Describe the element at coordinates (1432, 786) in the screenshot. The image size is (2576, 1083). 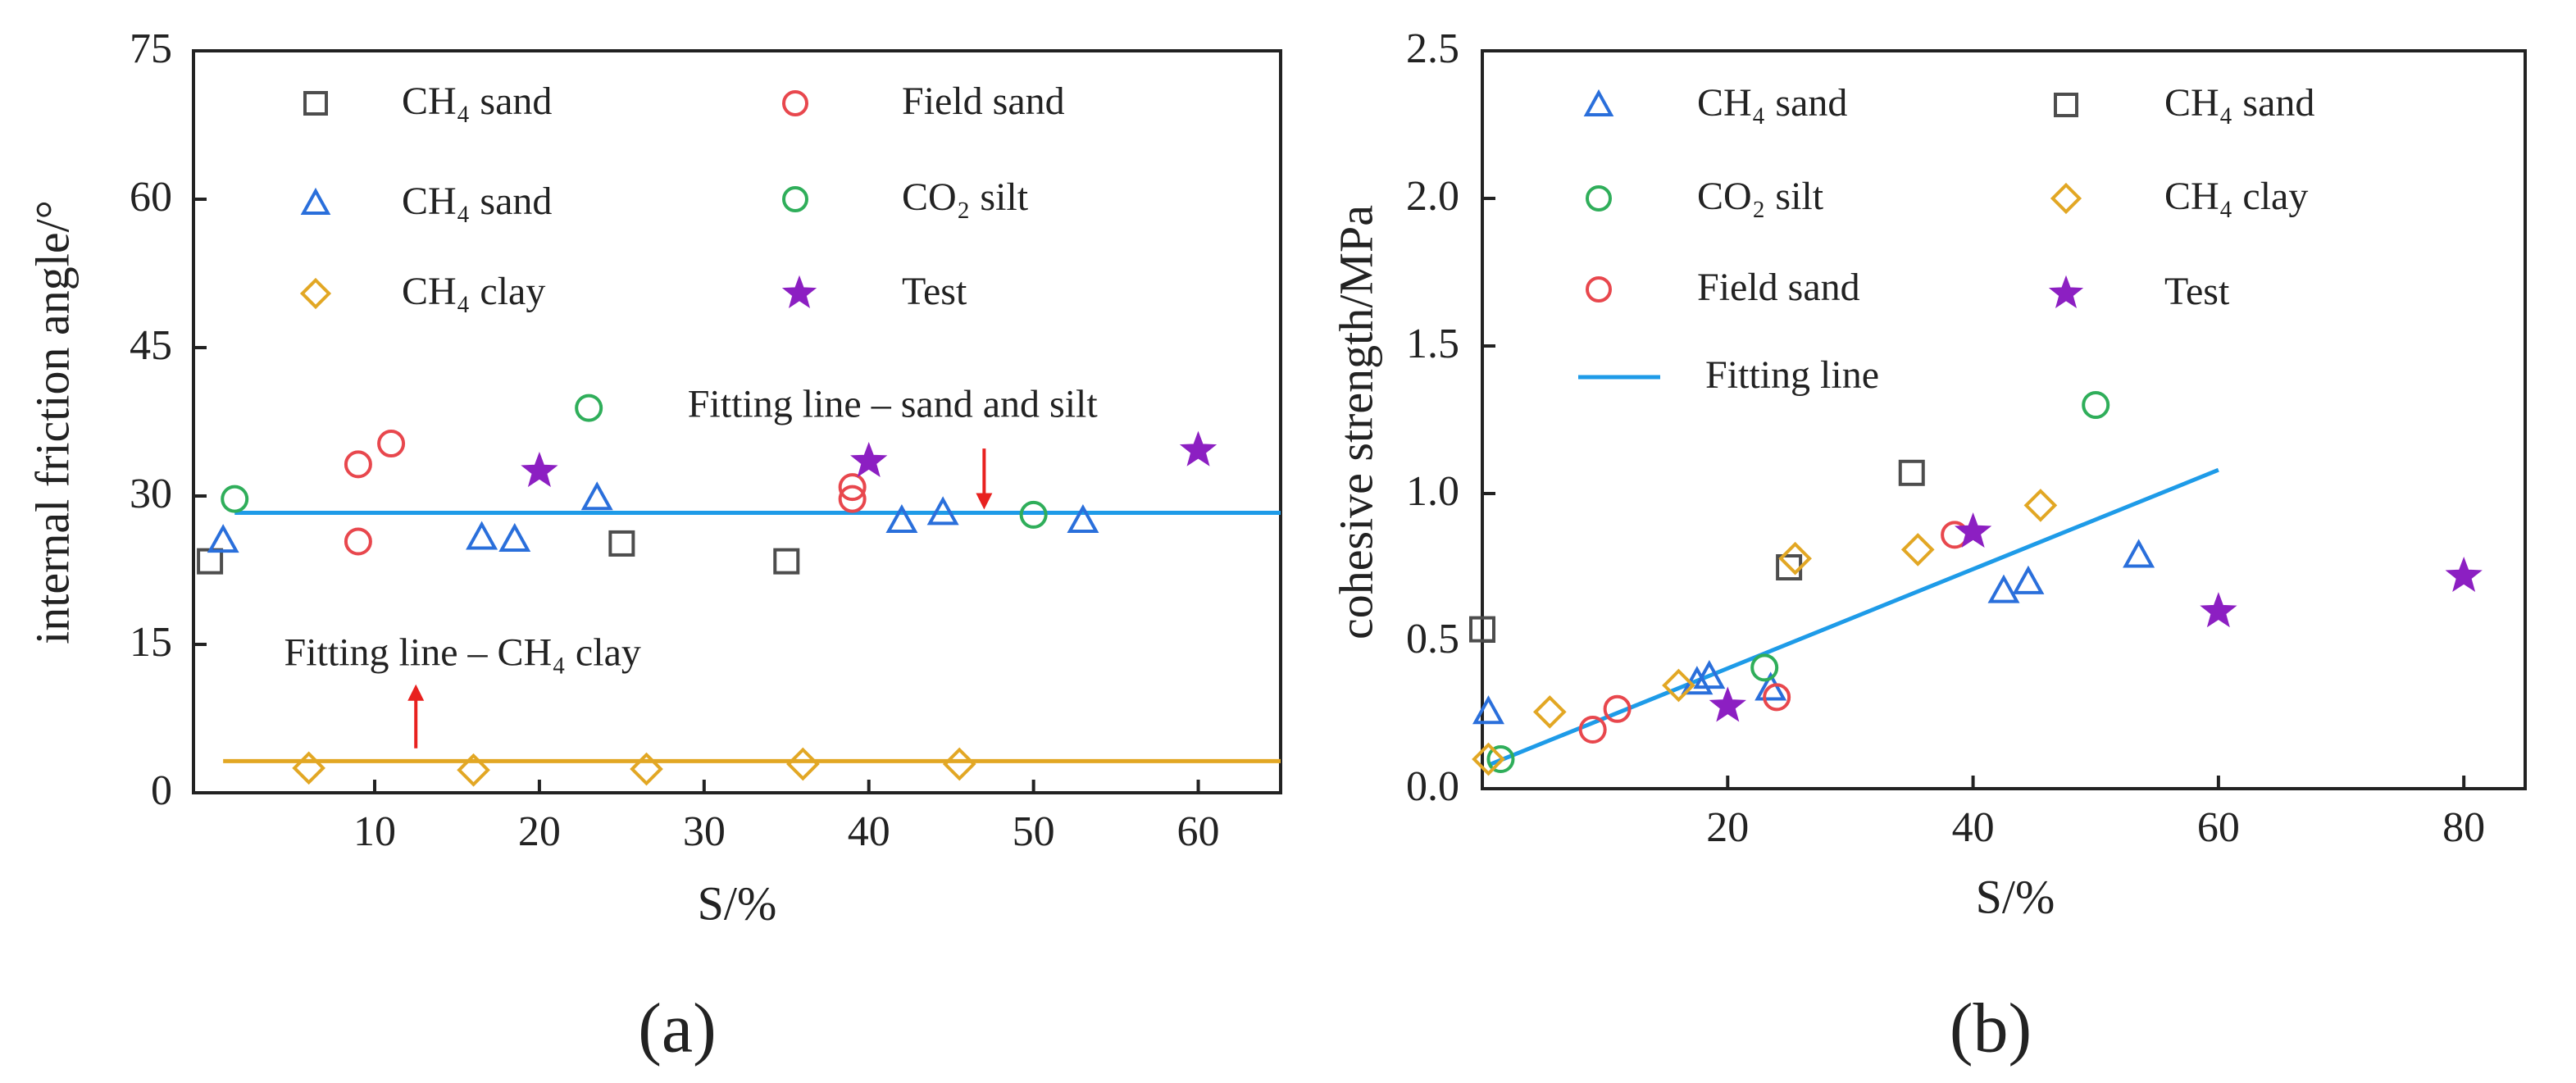
I see `y-tick-label: 0.0` at that location.